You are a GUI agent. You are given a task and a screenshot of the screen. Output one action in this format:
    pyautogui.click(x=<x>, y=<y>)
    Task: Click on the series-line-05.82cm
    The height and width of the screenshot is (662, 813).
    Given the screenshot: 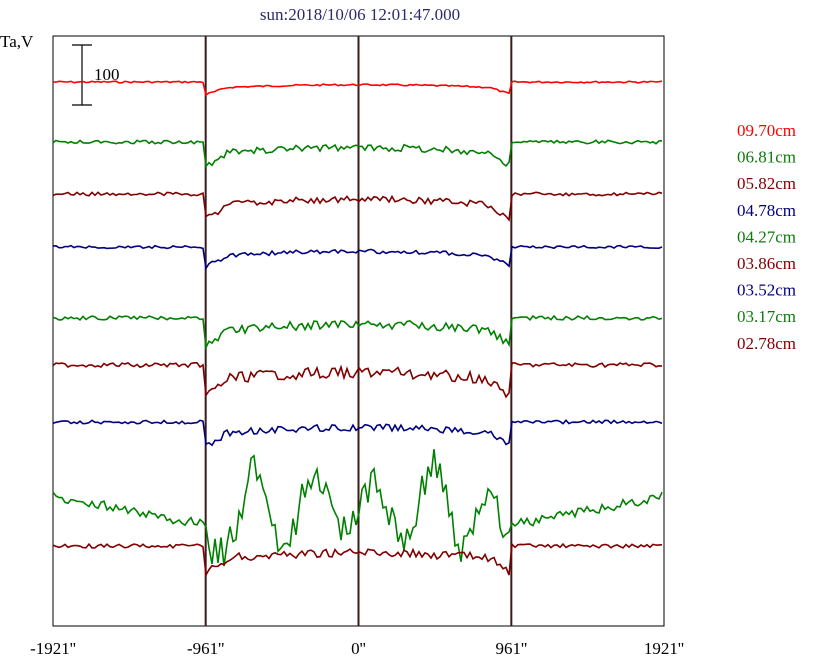 What is the action you would take?
    pyautogui.click(x=357, y=206)
    